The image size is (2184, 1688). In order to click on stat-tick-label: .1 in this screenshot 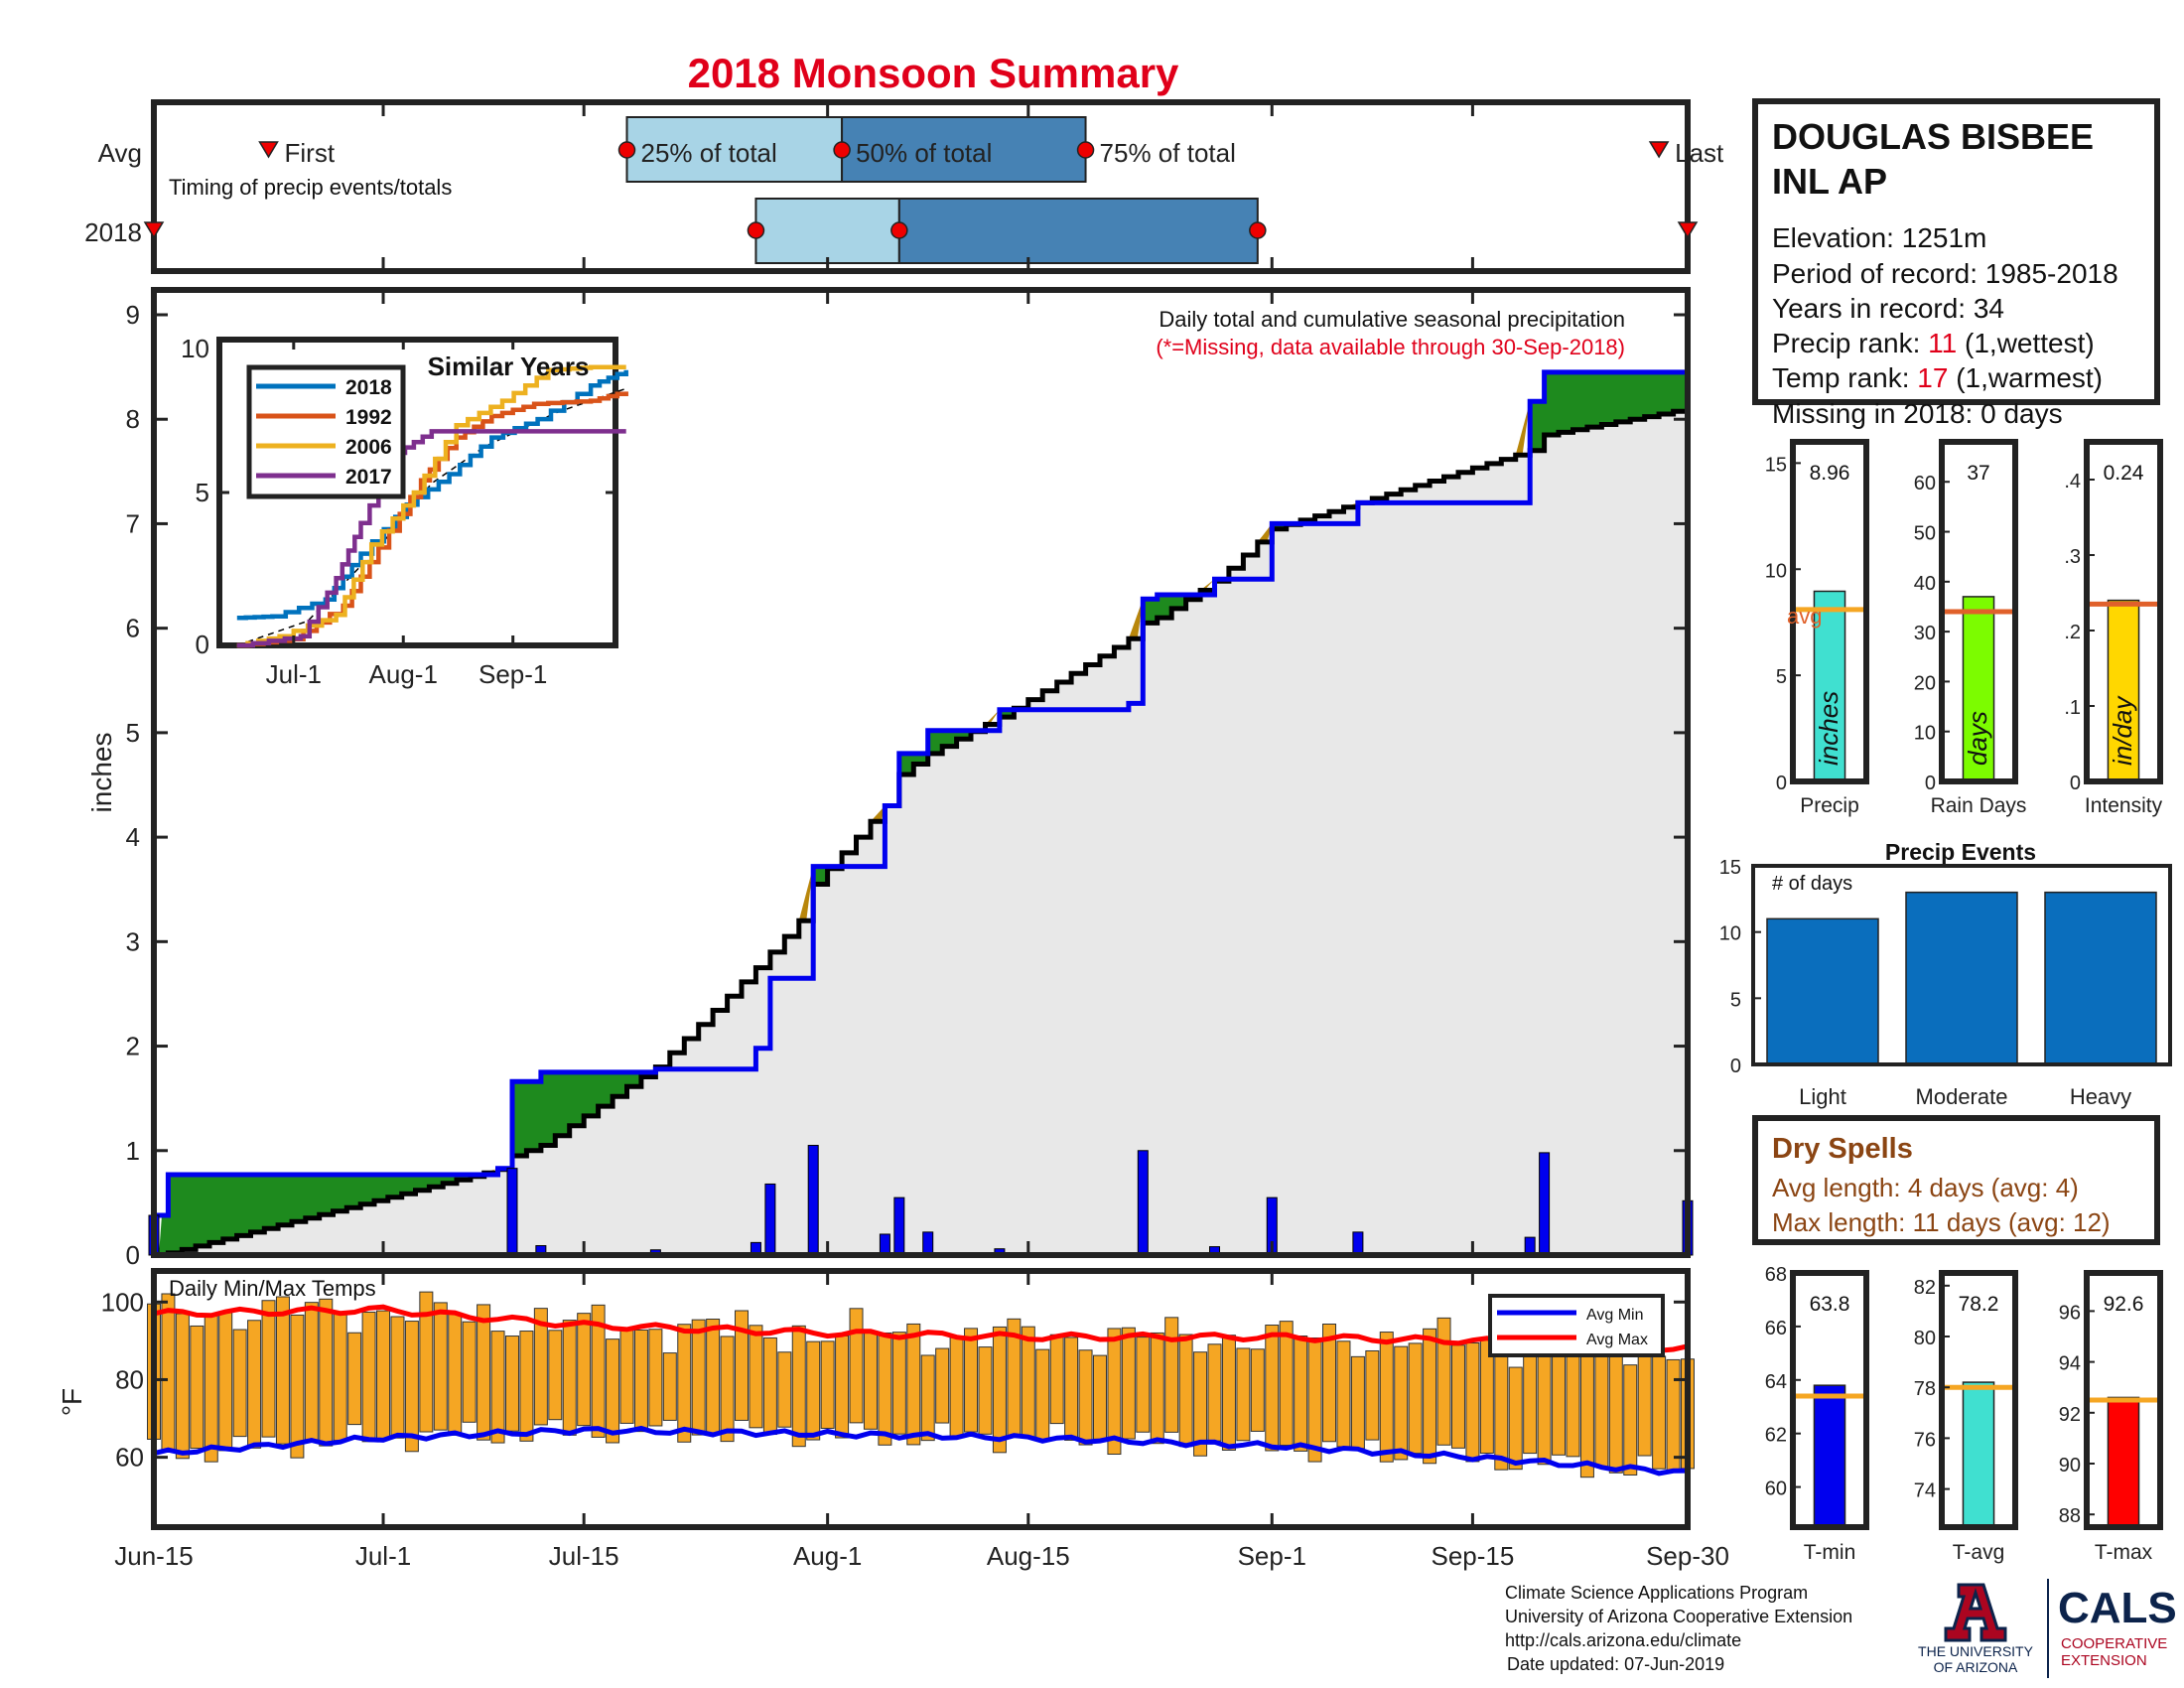, I will do `click(2072, 708)`.